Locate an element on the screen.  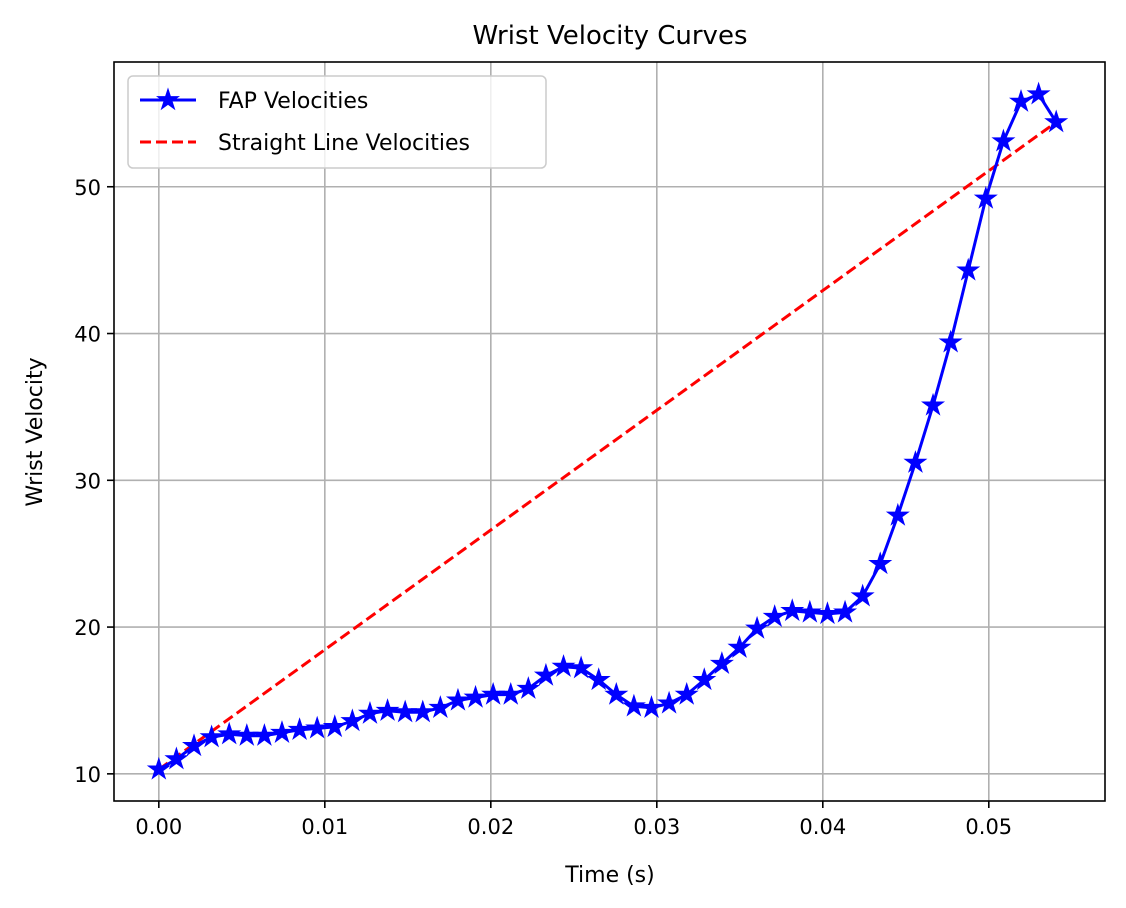
legend-star-shape is located at coordinates (168, 99).